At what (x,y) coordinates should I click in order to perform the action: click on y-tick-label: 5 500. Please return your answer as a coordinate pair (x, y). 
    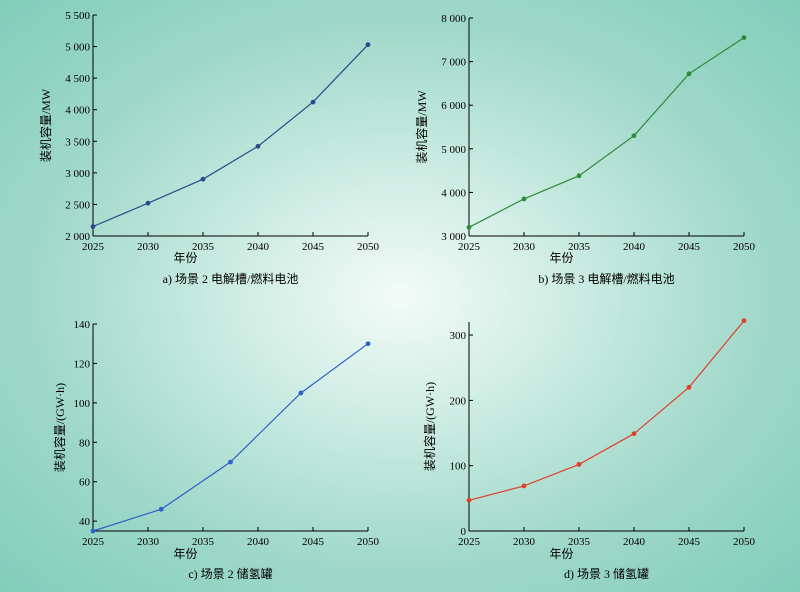
    Looking at the image, I should click on (77, 16).